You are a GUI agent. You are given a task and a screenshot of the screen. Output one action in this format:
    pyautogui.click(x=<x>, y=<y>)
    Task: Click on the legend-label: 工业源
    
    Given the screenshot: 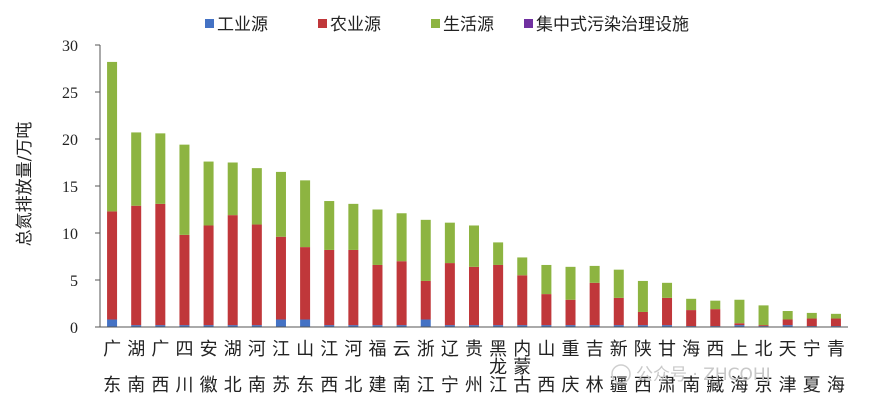 What is the action you would take?
    pyautogui.click(x=242, y=25)
    